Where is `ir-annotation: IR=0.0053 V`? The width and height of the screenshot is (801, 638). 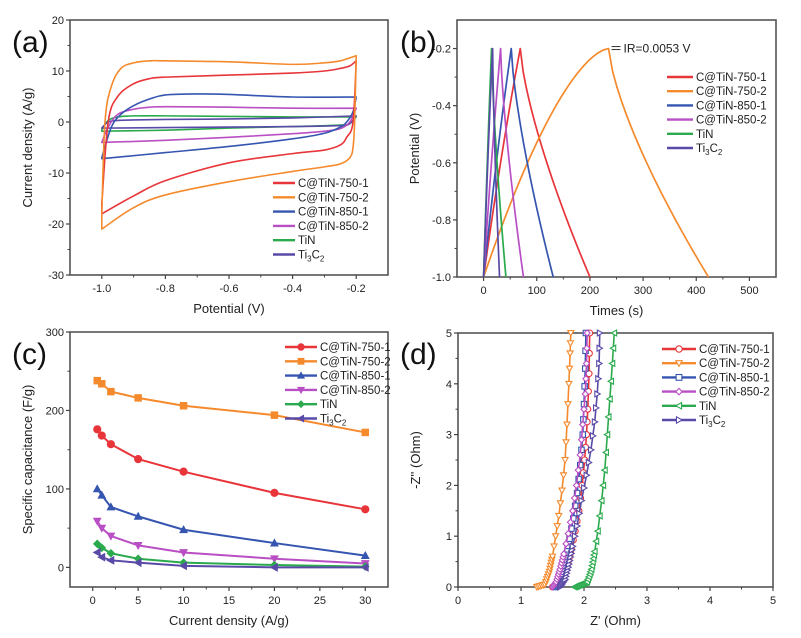 ir-annotation: IR=0.0053 V is located at coordinates (657, 49).